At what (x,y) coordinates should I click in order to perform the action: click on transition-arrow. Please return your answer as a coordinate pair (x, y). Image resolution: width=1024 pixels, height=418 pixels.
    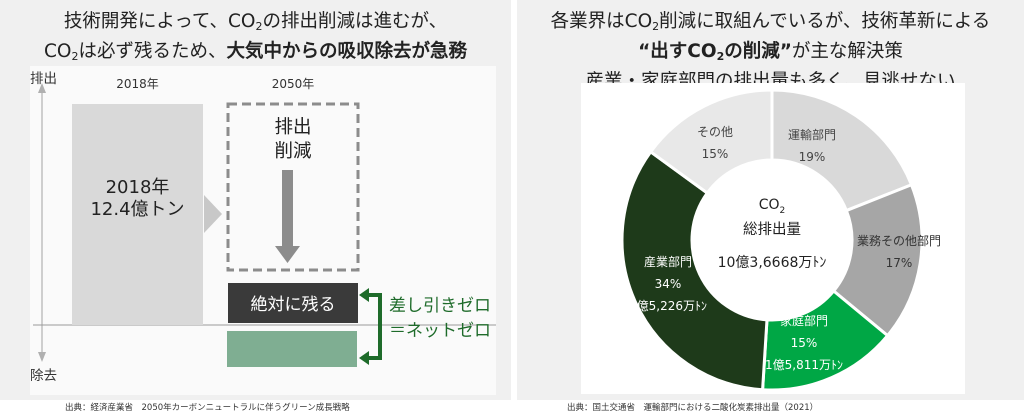
    Looking at the image, I should click on (213, 214).